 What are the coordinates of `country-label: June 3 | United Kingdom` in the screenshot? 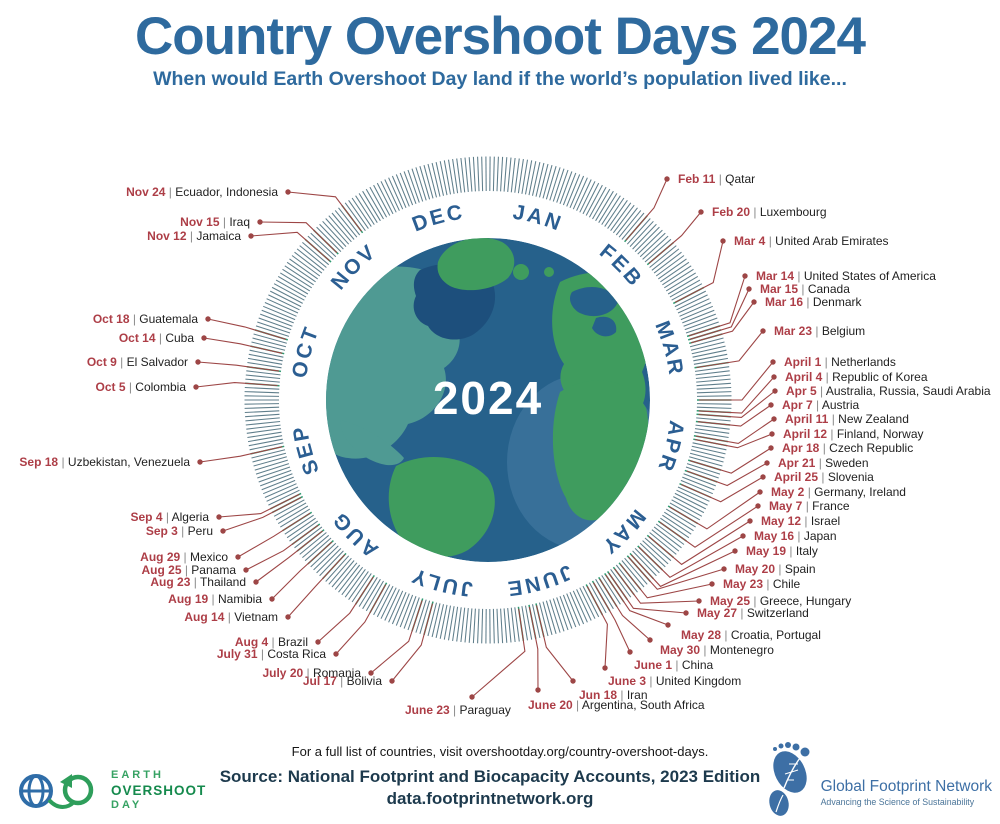 It's located at (674, 681).